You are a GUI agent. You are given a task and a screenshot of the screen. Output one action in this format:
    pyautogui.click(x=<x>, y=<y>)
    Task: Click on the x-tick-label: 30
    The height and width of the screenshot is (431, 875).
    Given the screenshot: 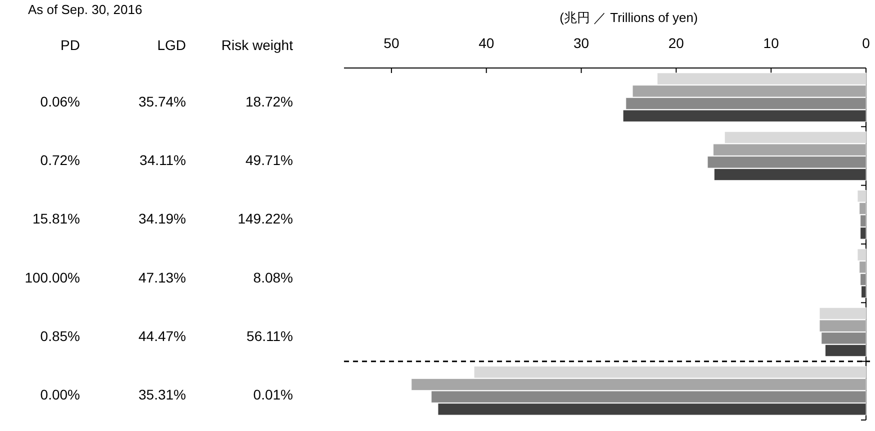 What is the action you would take?
    pyautogui.click(x=581, y=43)
    